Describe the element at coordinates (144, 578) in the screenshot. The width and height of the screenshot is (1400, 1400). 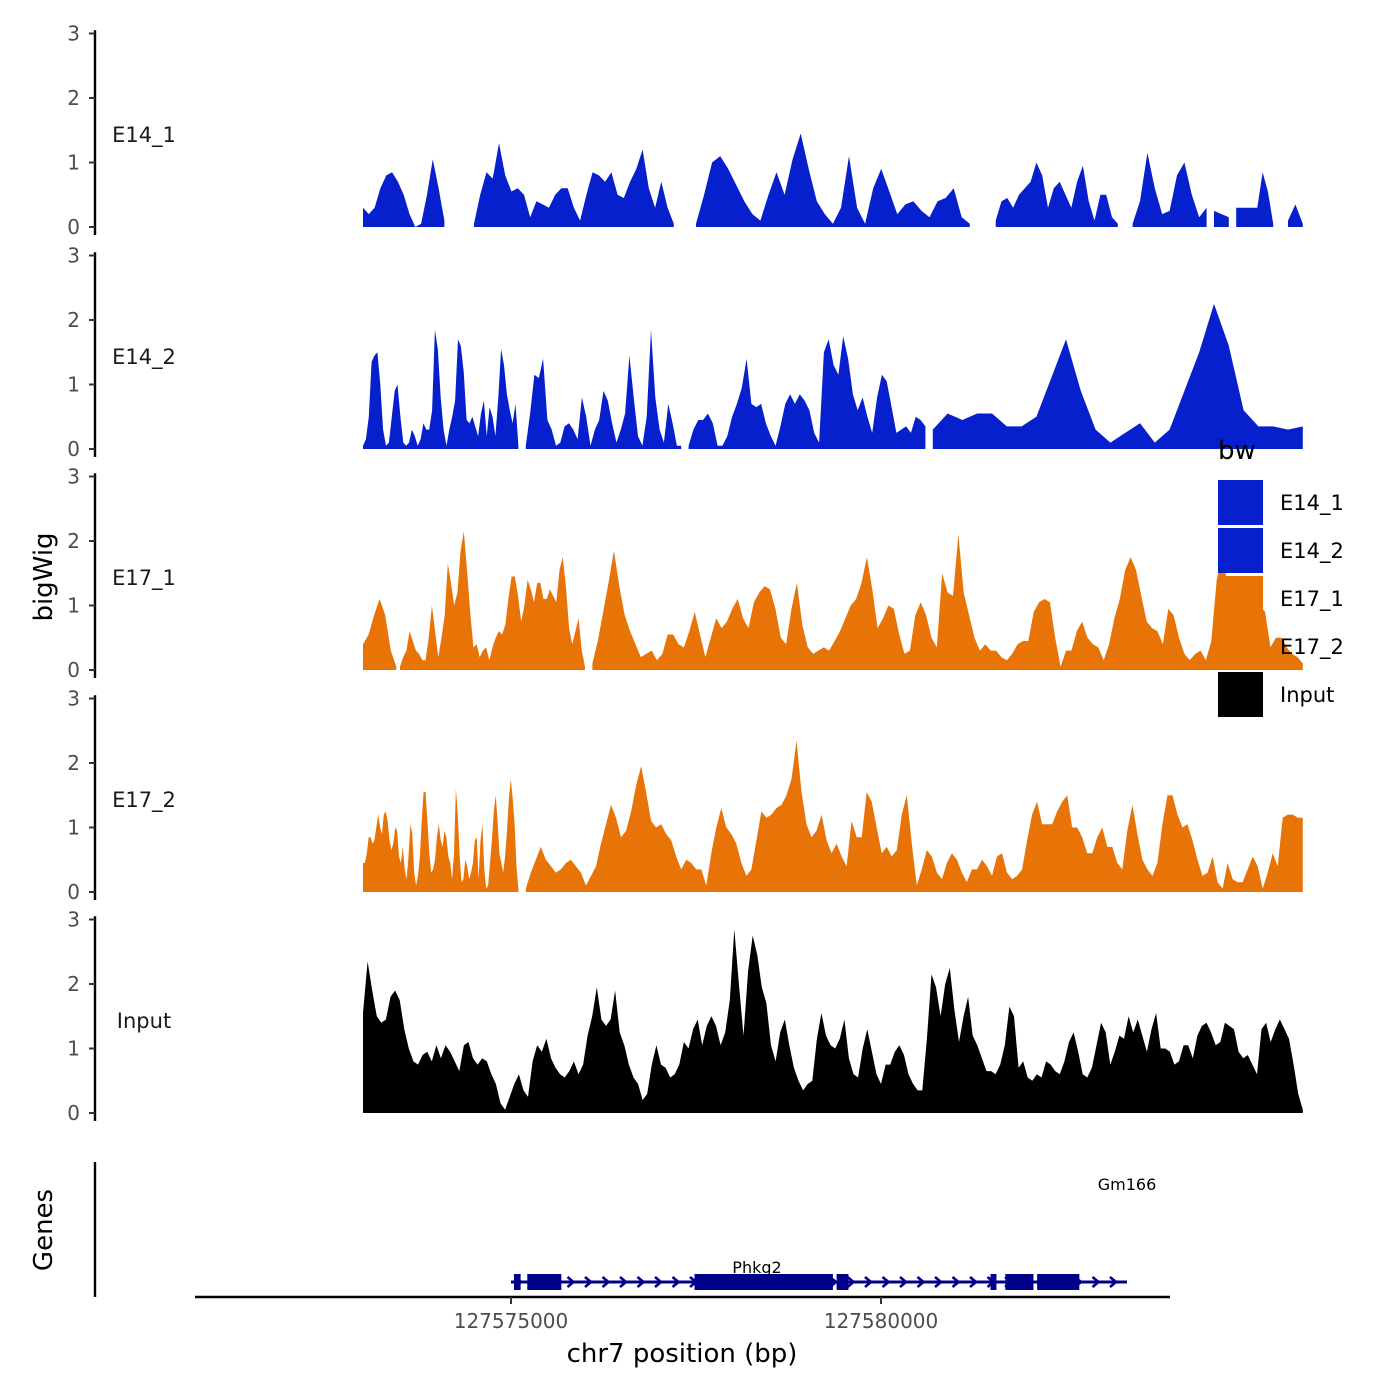
I see `track-label: E17_1` at that location.